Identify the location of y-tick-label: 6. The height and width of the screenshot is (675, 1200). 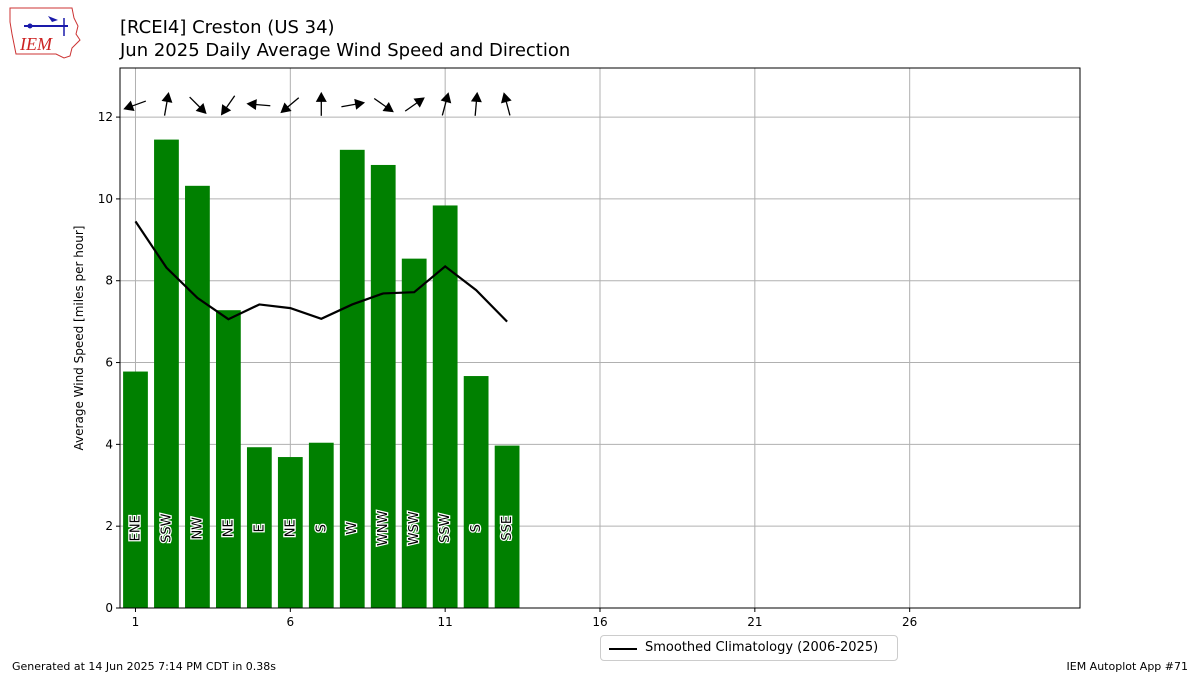
(109, 363).